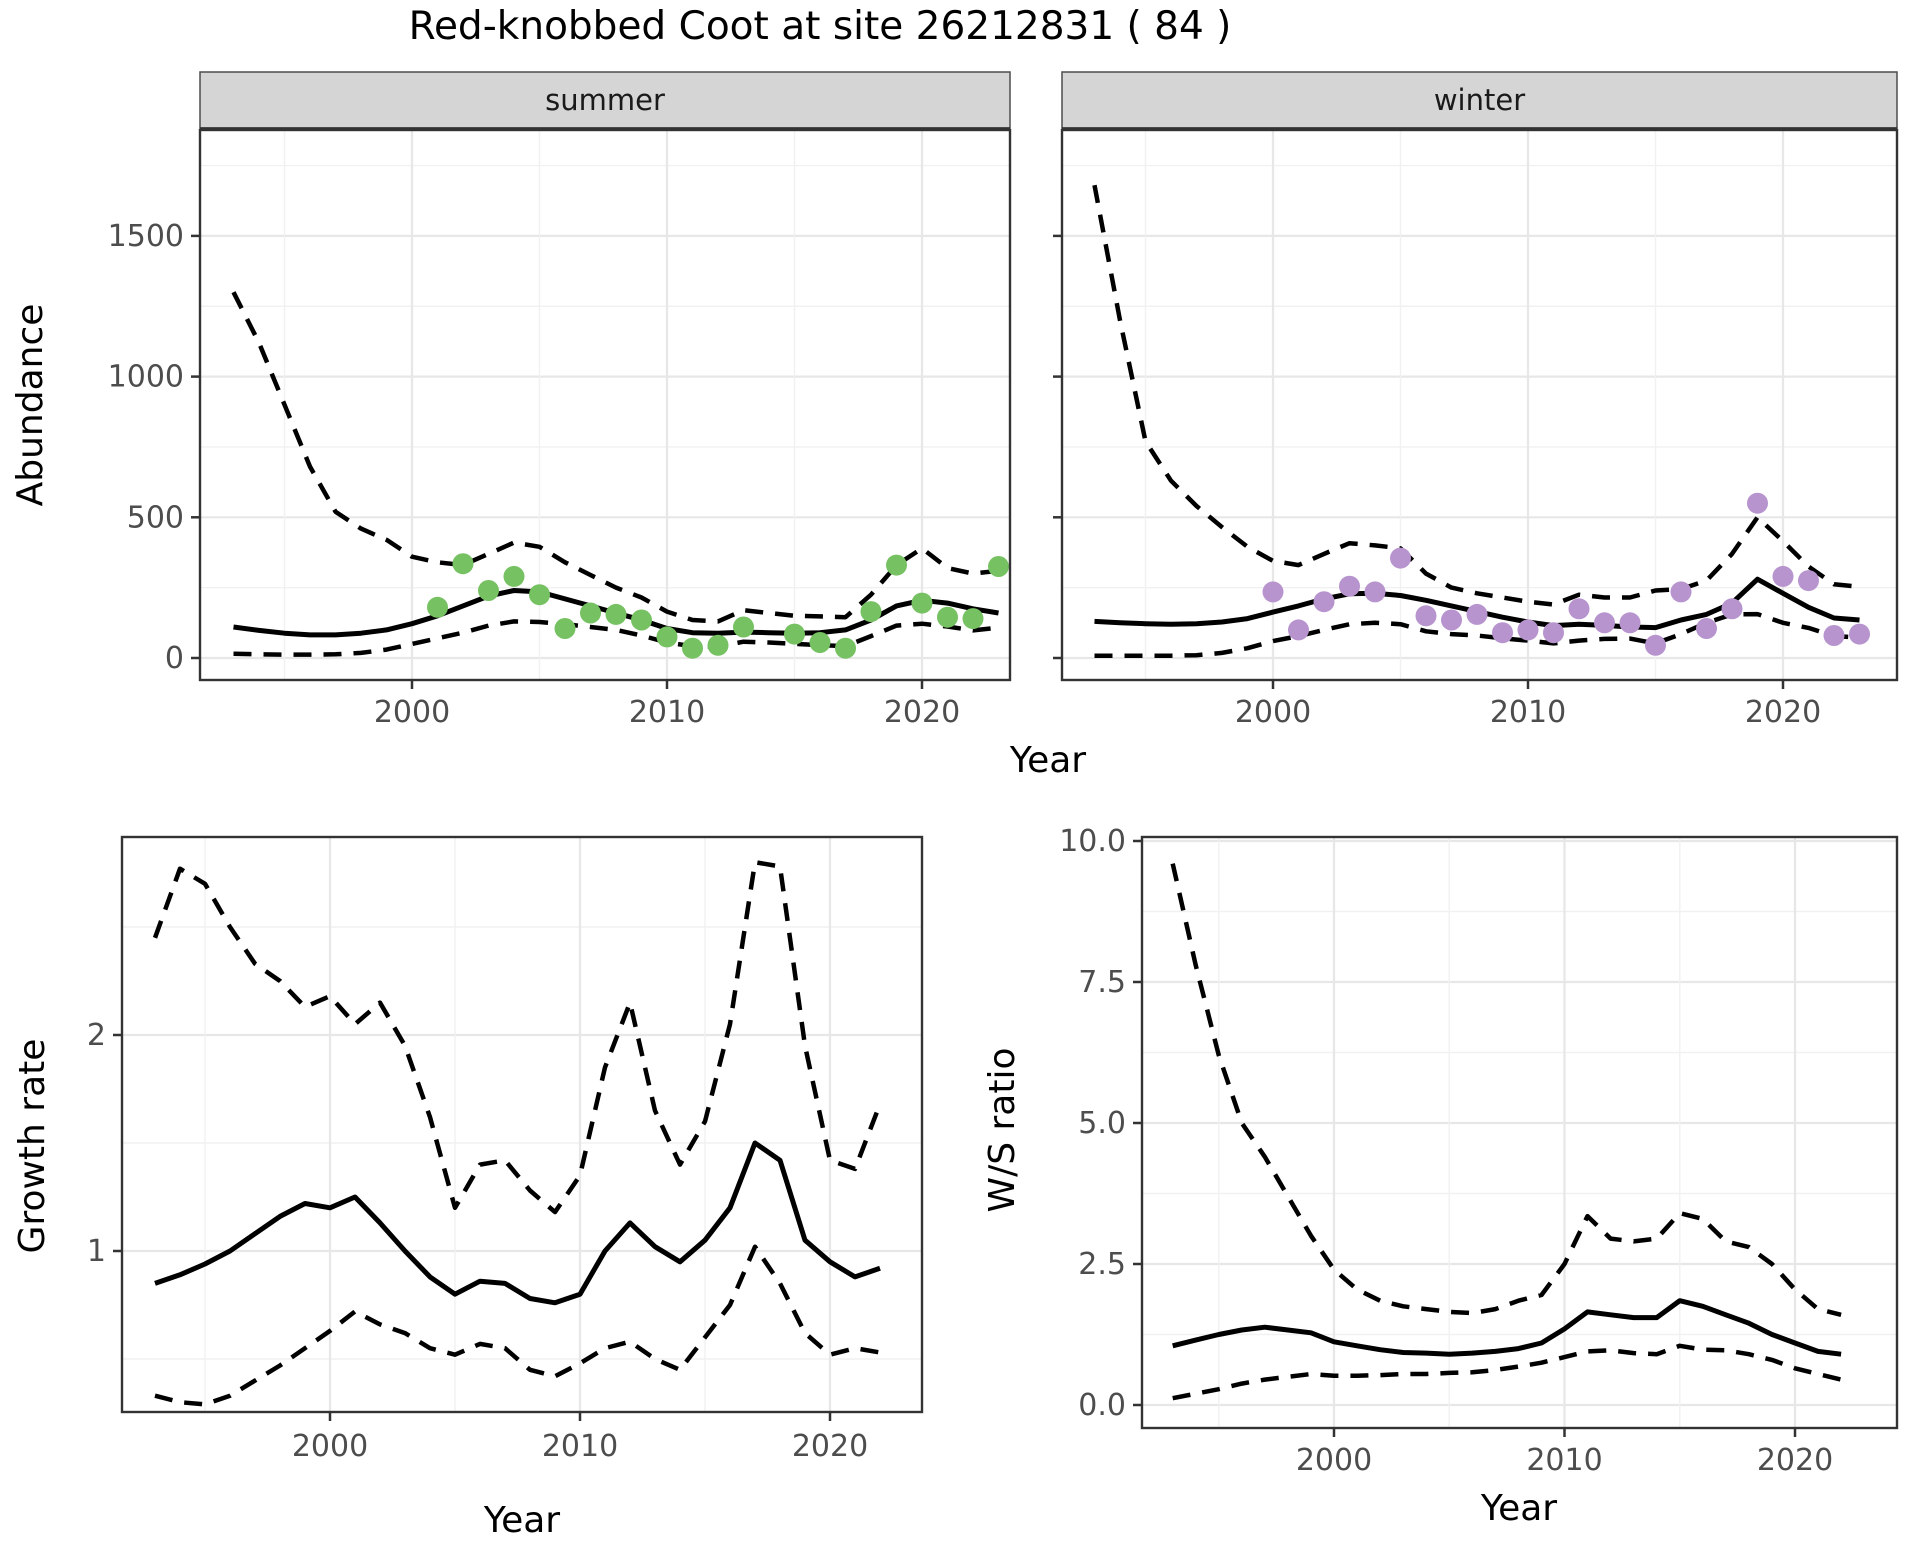  Describe the element at coordinates (146, 377) in the screenshot. I see `y-axis-tick-label: 1000` at that location.